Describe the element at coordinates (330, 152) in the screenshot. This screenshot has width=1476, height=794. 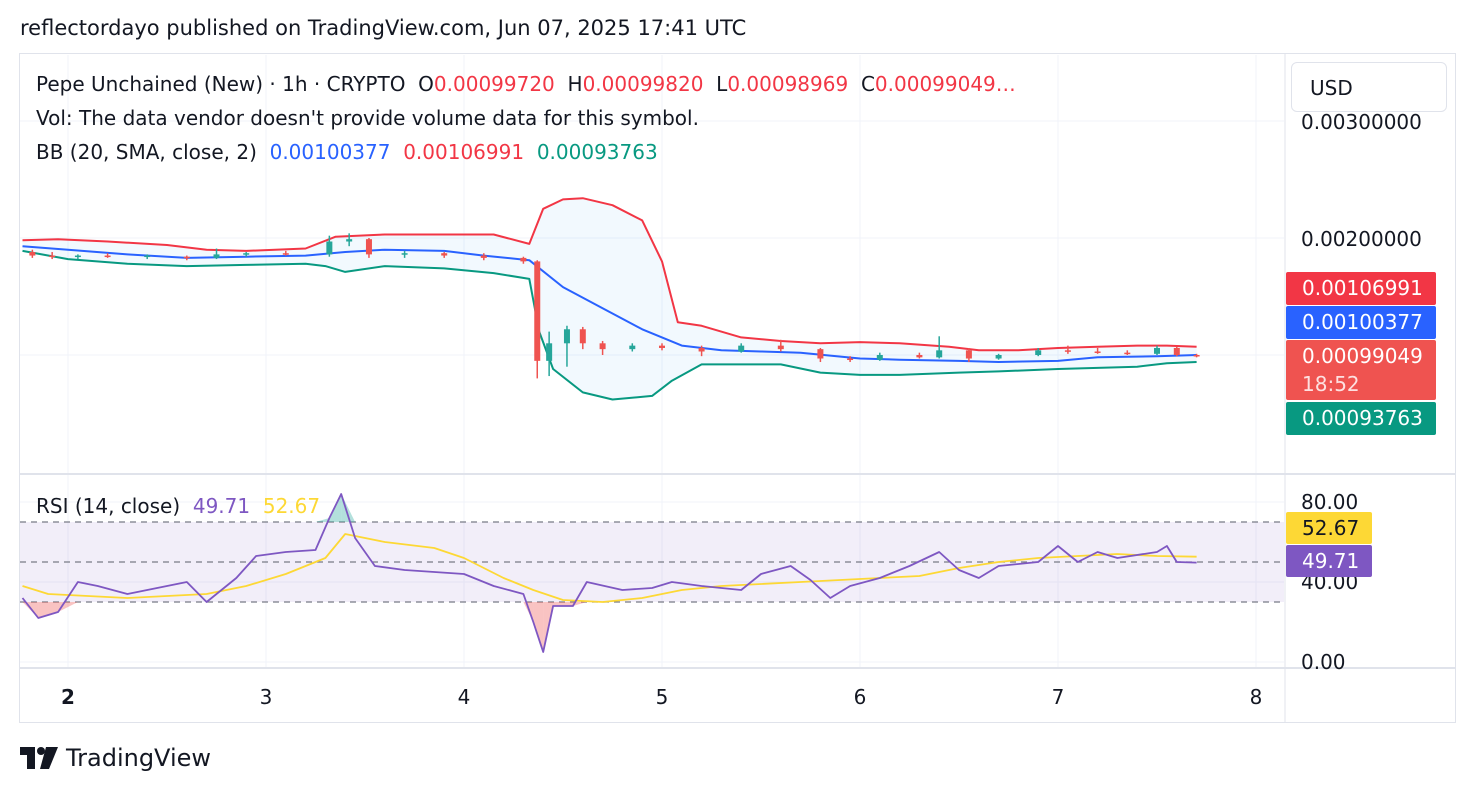
I see `bb-basis-value: 0.00100377` at that location.